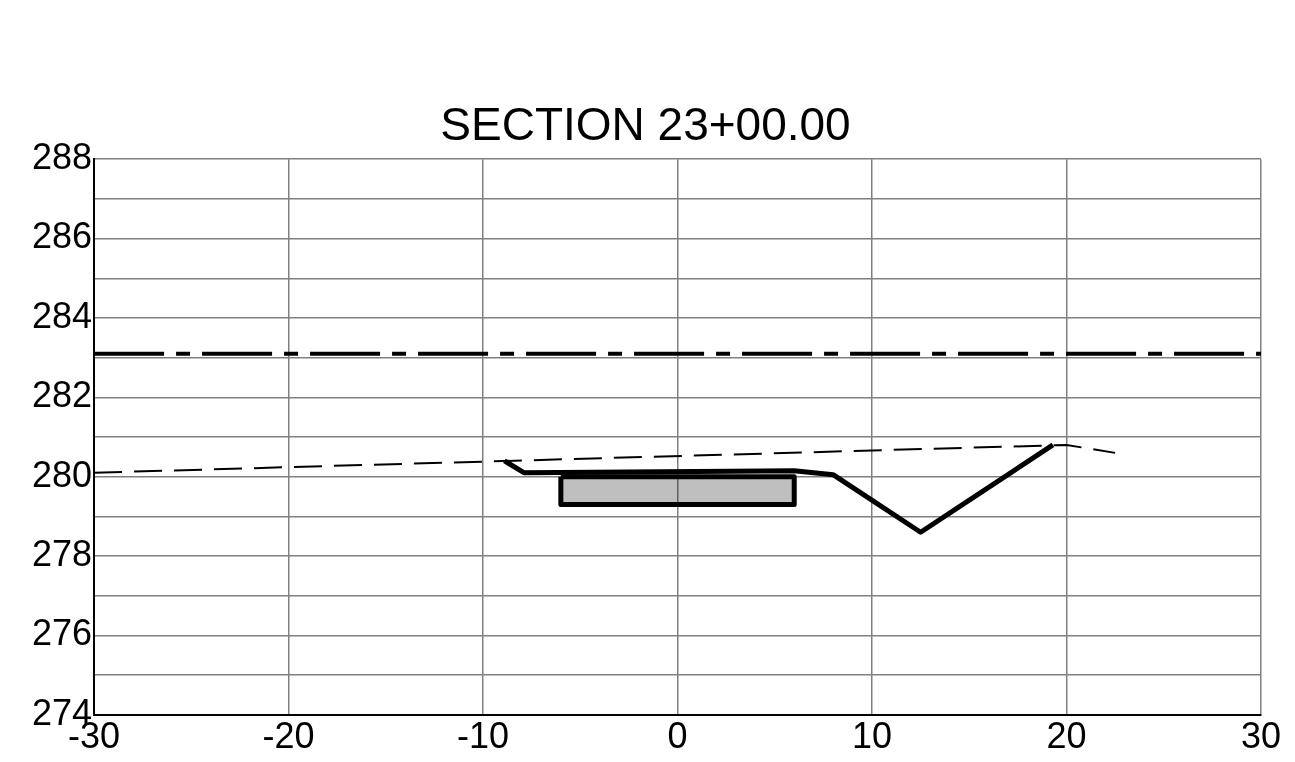 Image resolution: width=1295 pixels, height=762 pixels. Describe the element at coordinates (62, 633) in the screenshot. I see `y-tick-label: 276` at that location.